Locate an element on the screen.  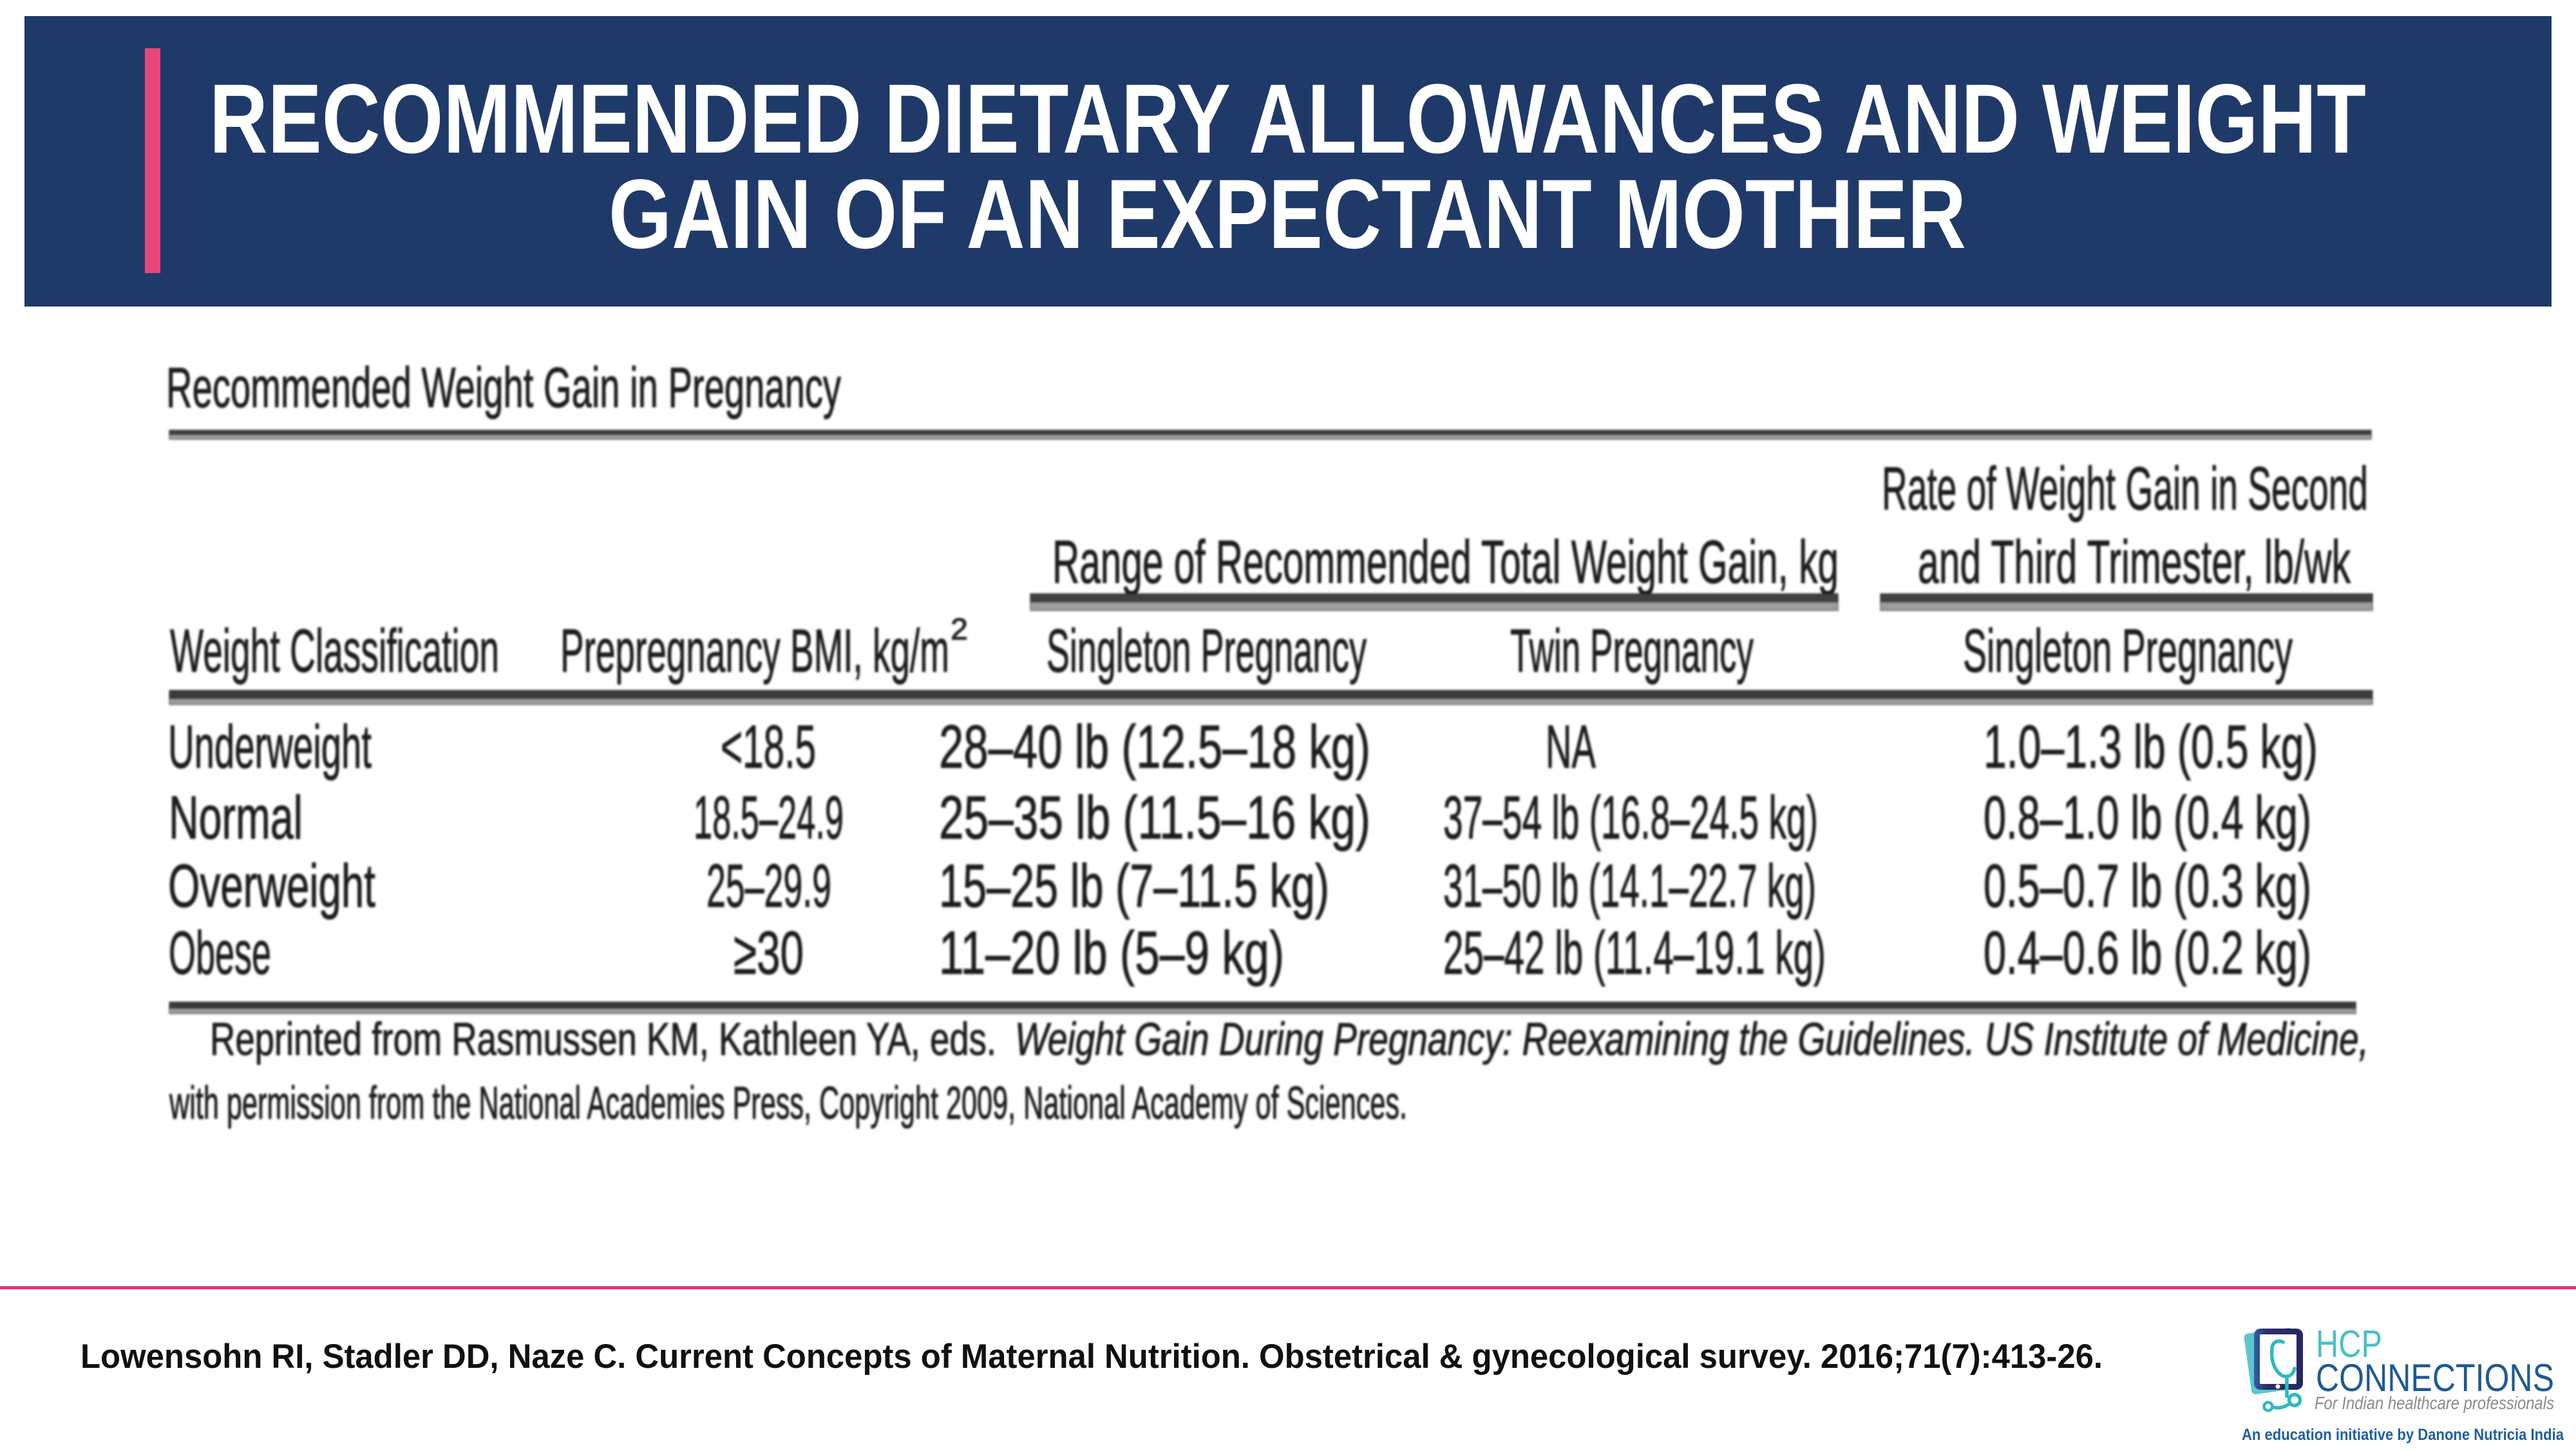
svg-text: Obese is located at coordinates (220, 953).